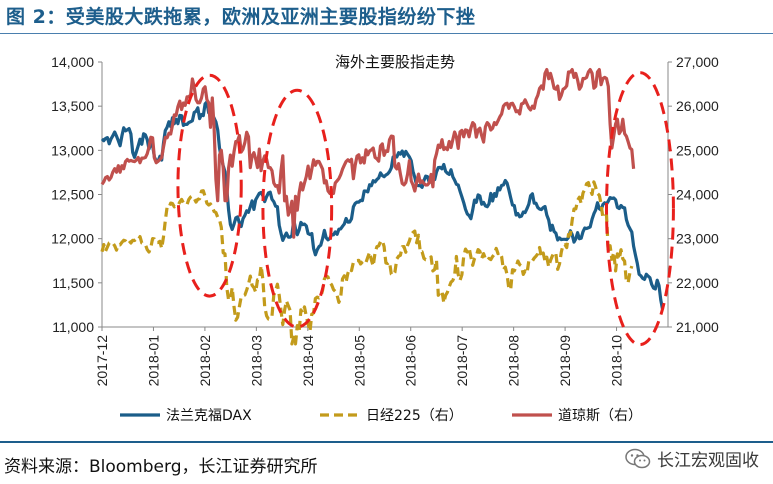 The width and height of the screenshot is (773, 484). Describe the element at coordinates (697, 150) in the screenshot. I see `right-tick-label: 25,000` at that location.